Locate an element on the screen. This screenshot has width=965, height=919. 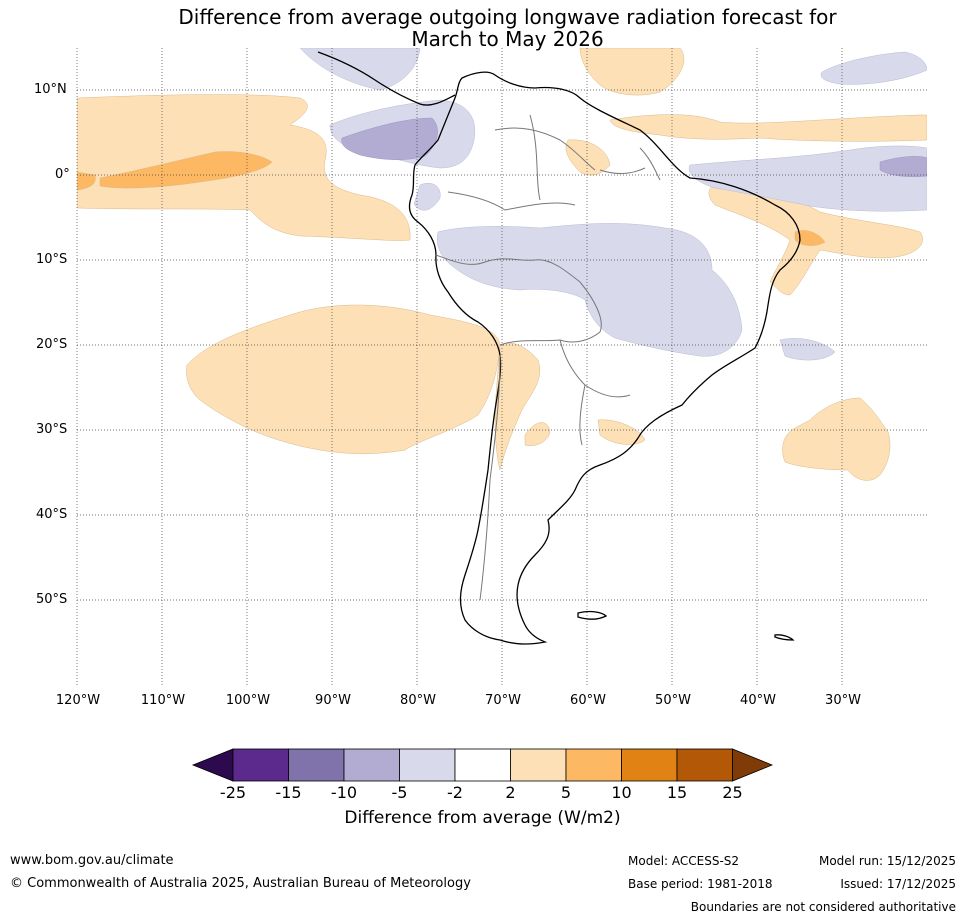
lon-label-40w: 40°W is located at coordinates (758, 700).